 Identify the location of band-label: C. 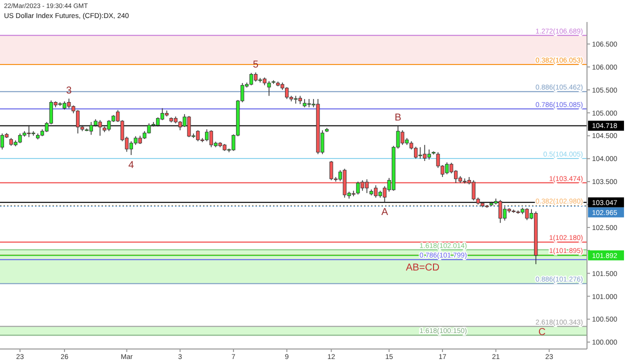
(542, 332).